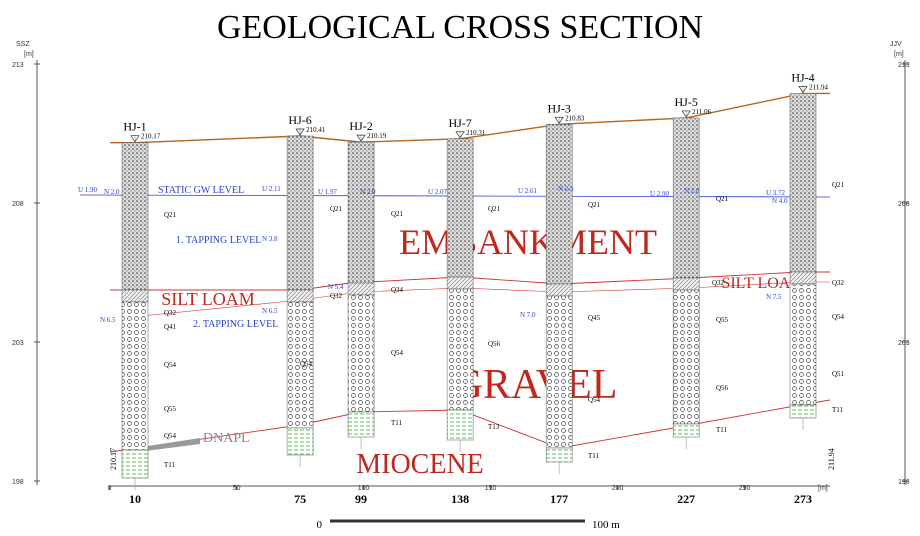  I want to click on borehole-name: HJ-5, so click(685, 102).